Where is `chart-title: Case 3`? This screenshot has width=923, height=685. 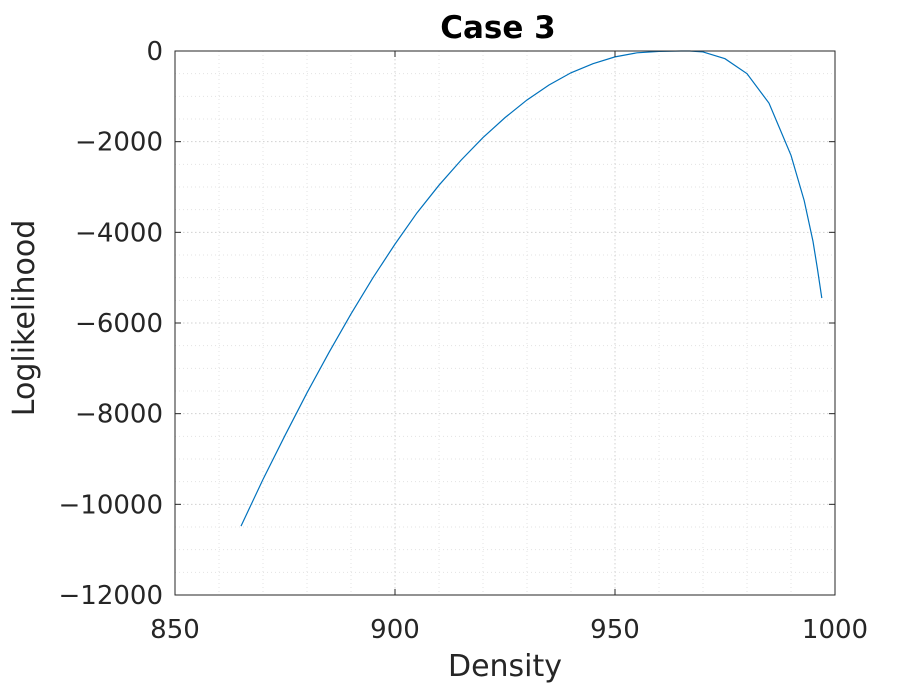 chart-title: Case 3 is located at coordinates (498, 28).